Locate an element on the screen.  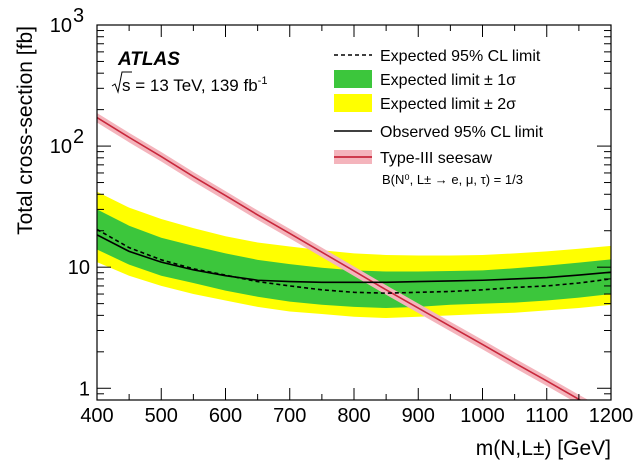
x-tick-label: 600 is located at coordinates (225, 416).